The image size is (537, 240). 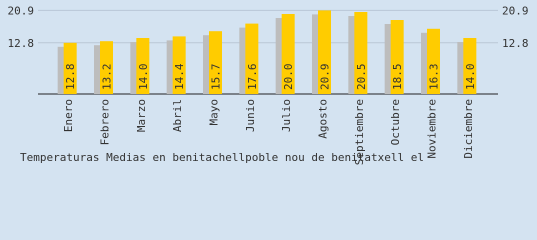 What do you see at coordinates (252, 77) in the screenshot?
I see `value-label: 17.6` at bounding box center [252, 77].